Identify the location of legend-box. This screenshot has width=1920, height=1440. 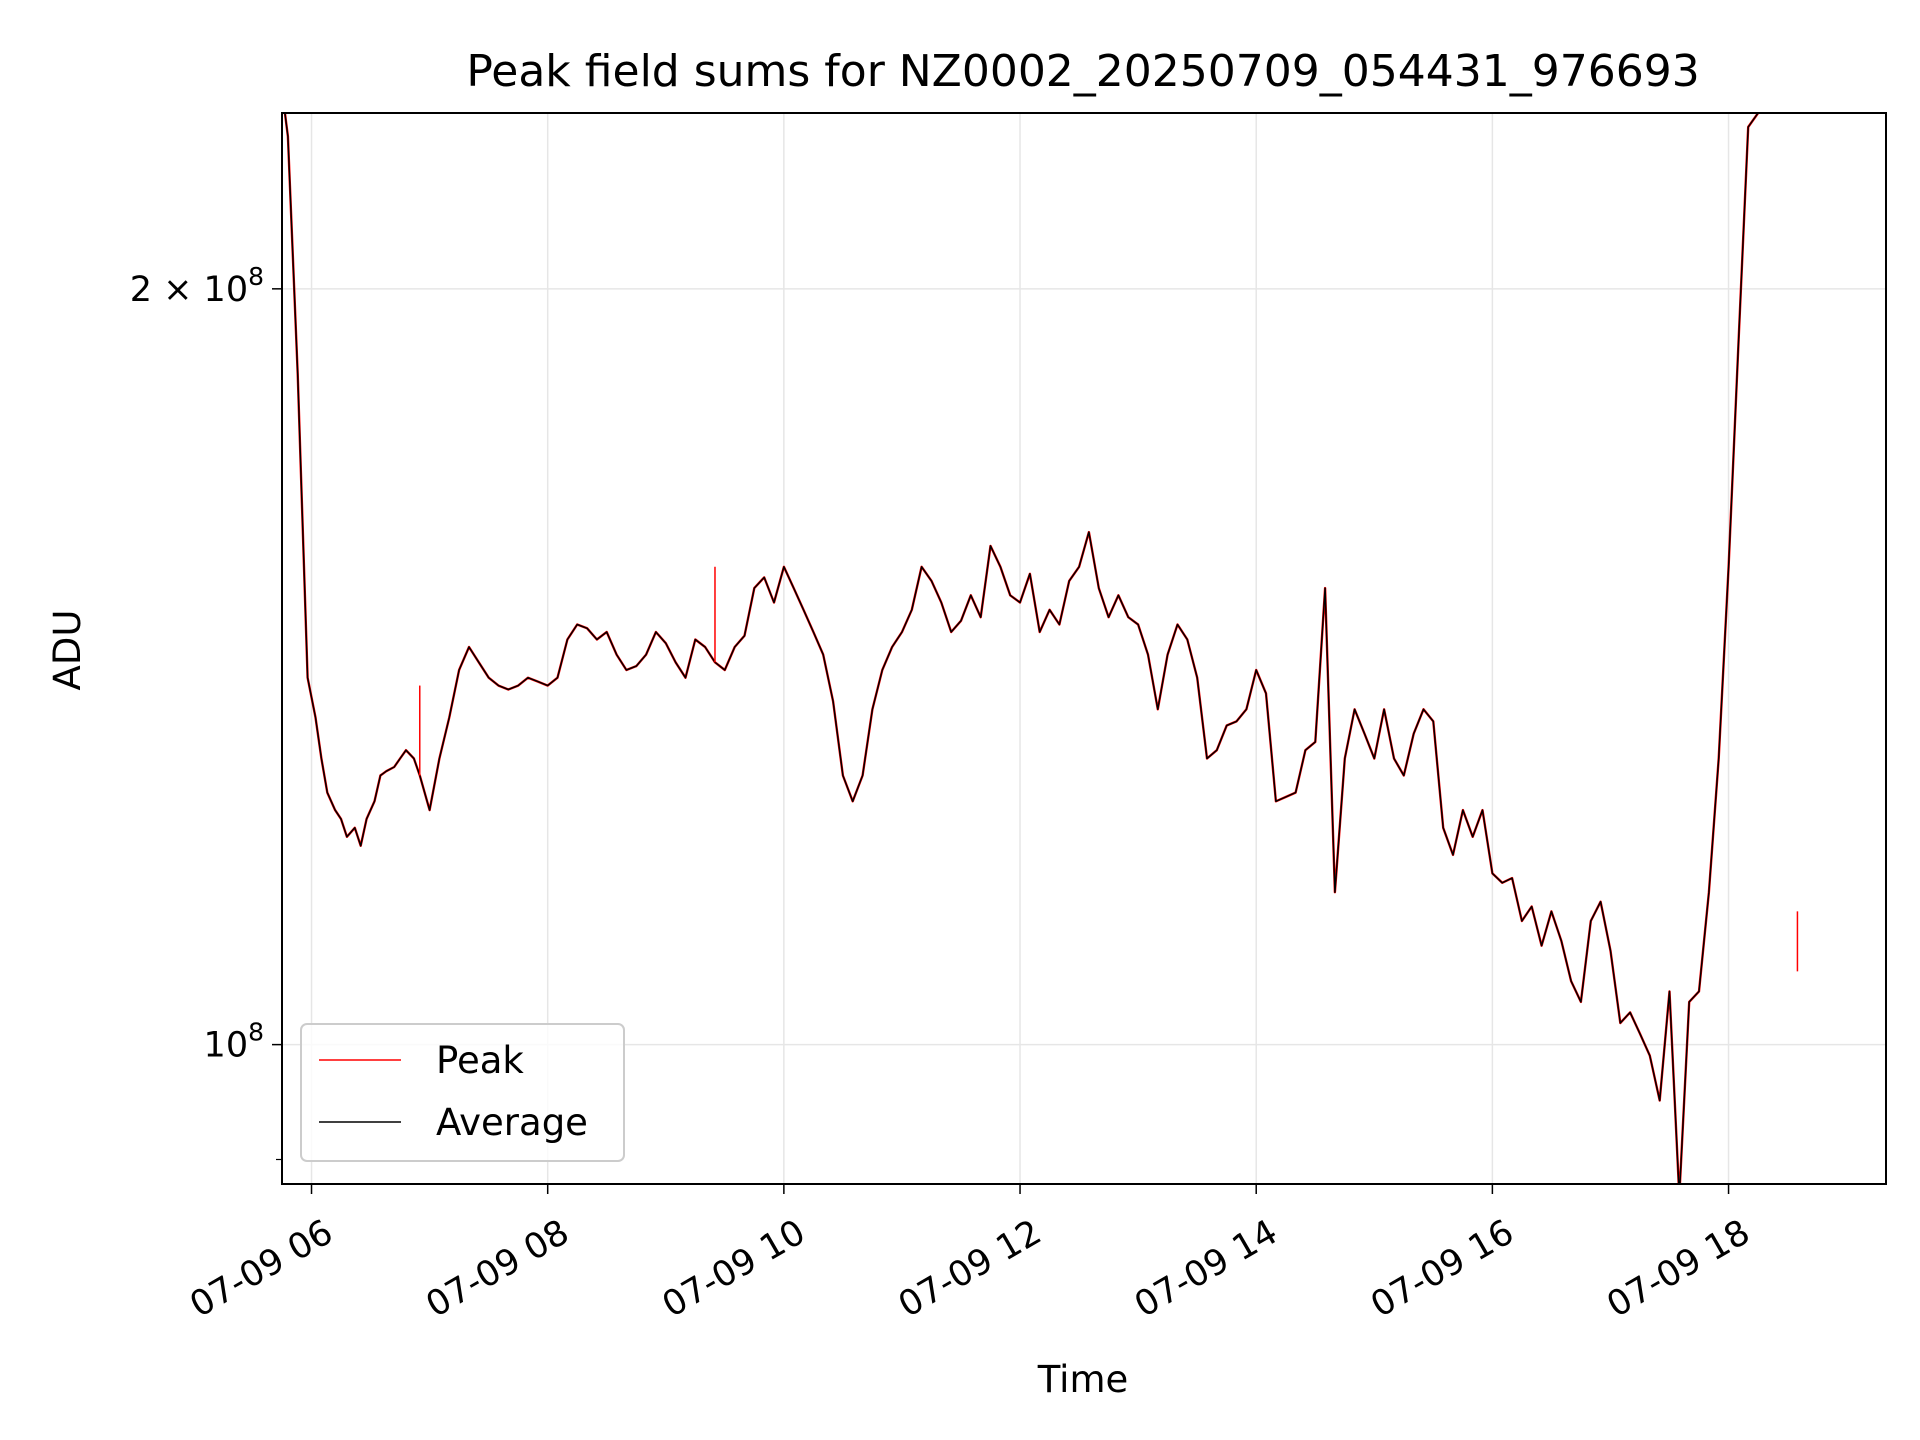
(462, 1092).